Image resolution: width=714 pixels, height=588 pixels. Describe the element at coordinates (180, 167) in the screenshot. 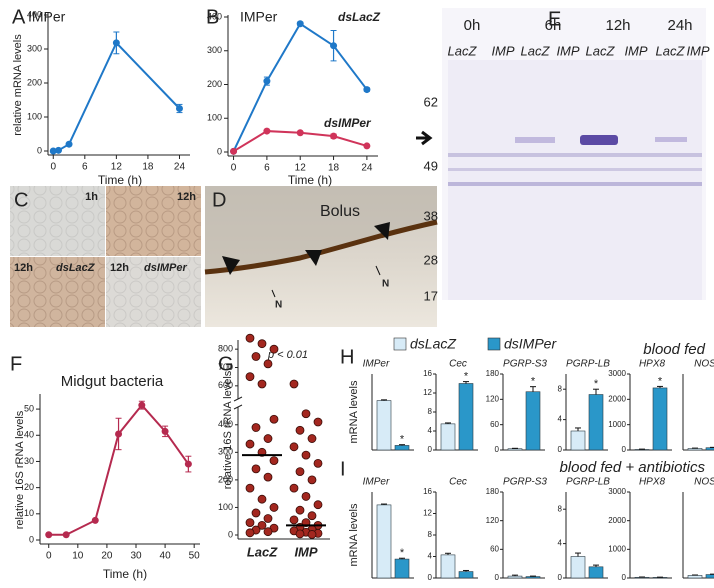

I see `x-tick-label: 24` at that location.